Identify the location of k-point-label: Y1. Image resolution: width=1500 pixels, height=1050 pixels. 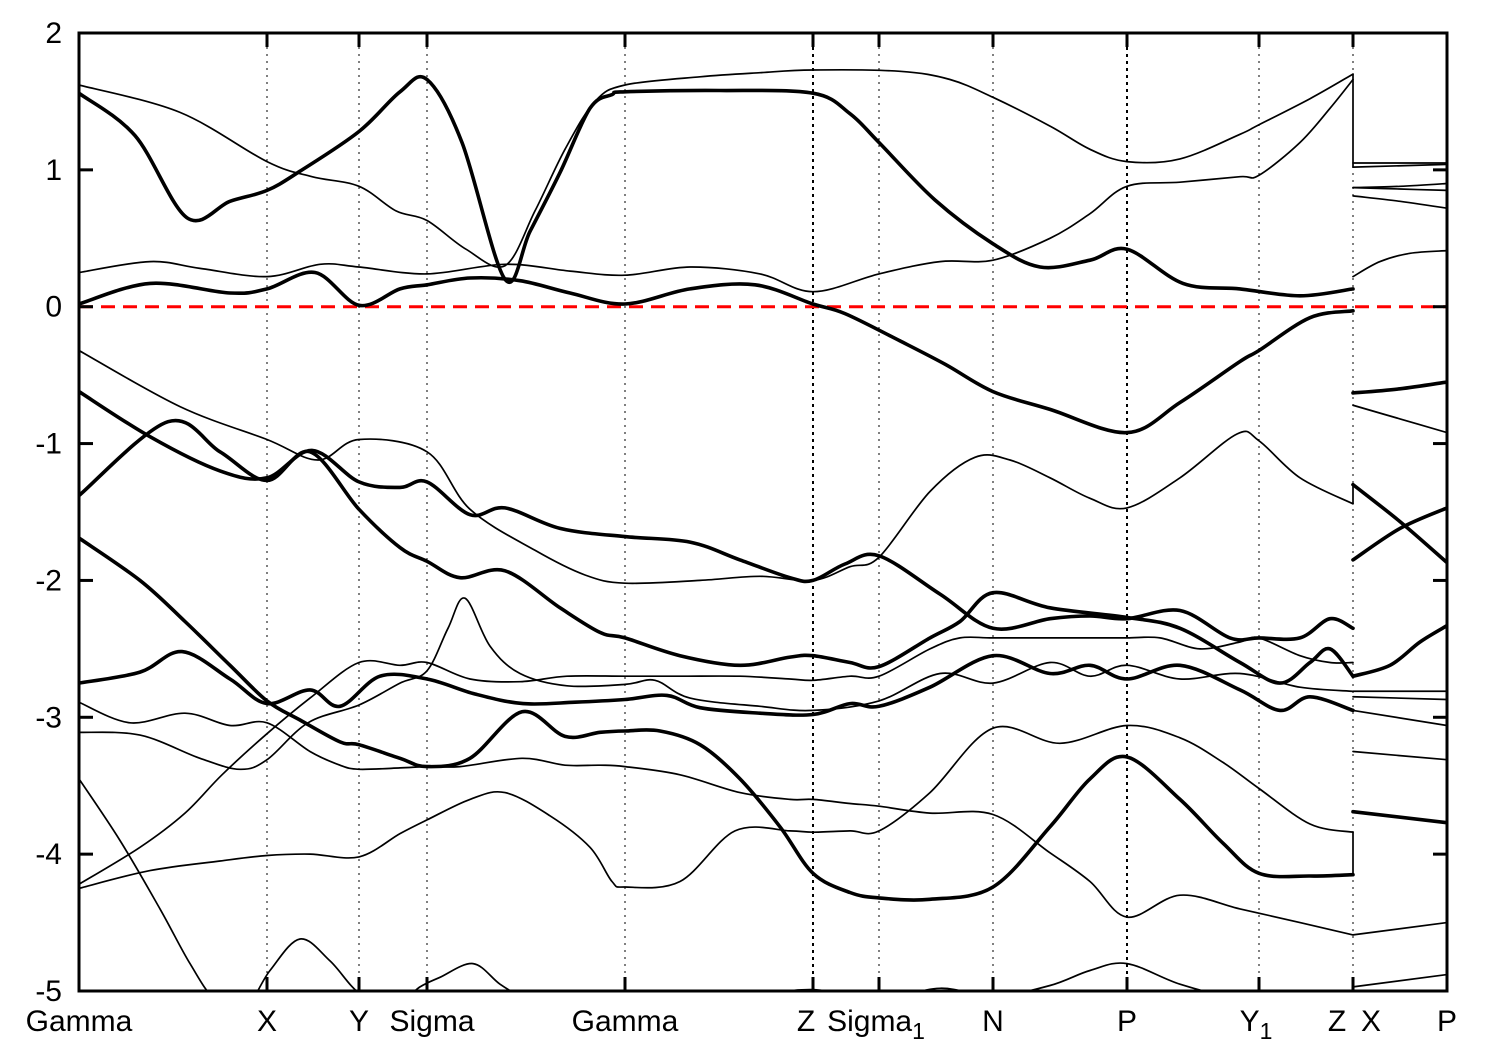
(1256, 1024).